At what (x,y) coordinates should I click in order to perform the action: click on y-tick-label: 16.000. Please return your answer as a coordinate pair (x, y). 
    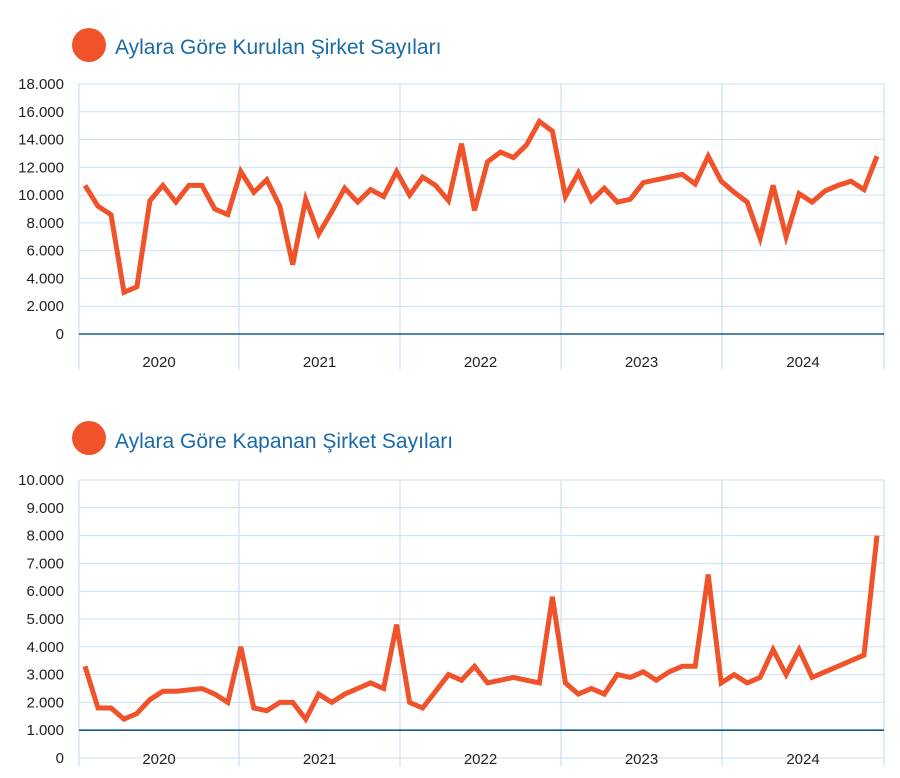
    Looking at the image, I should click on (41, 112).